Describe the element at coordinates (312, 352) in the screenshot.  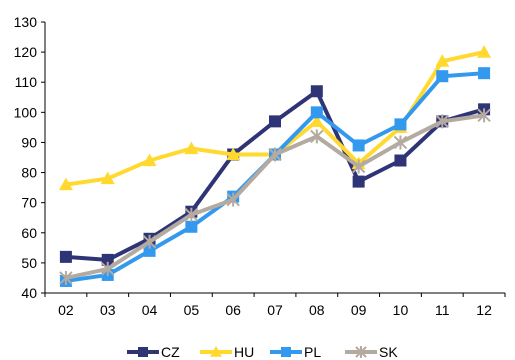
I see `legend-label: PL` at that location.